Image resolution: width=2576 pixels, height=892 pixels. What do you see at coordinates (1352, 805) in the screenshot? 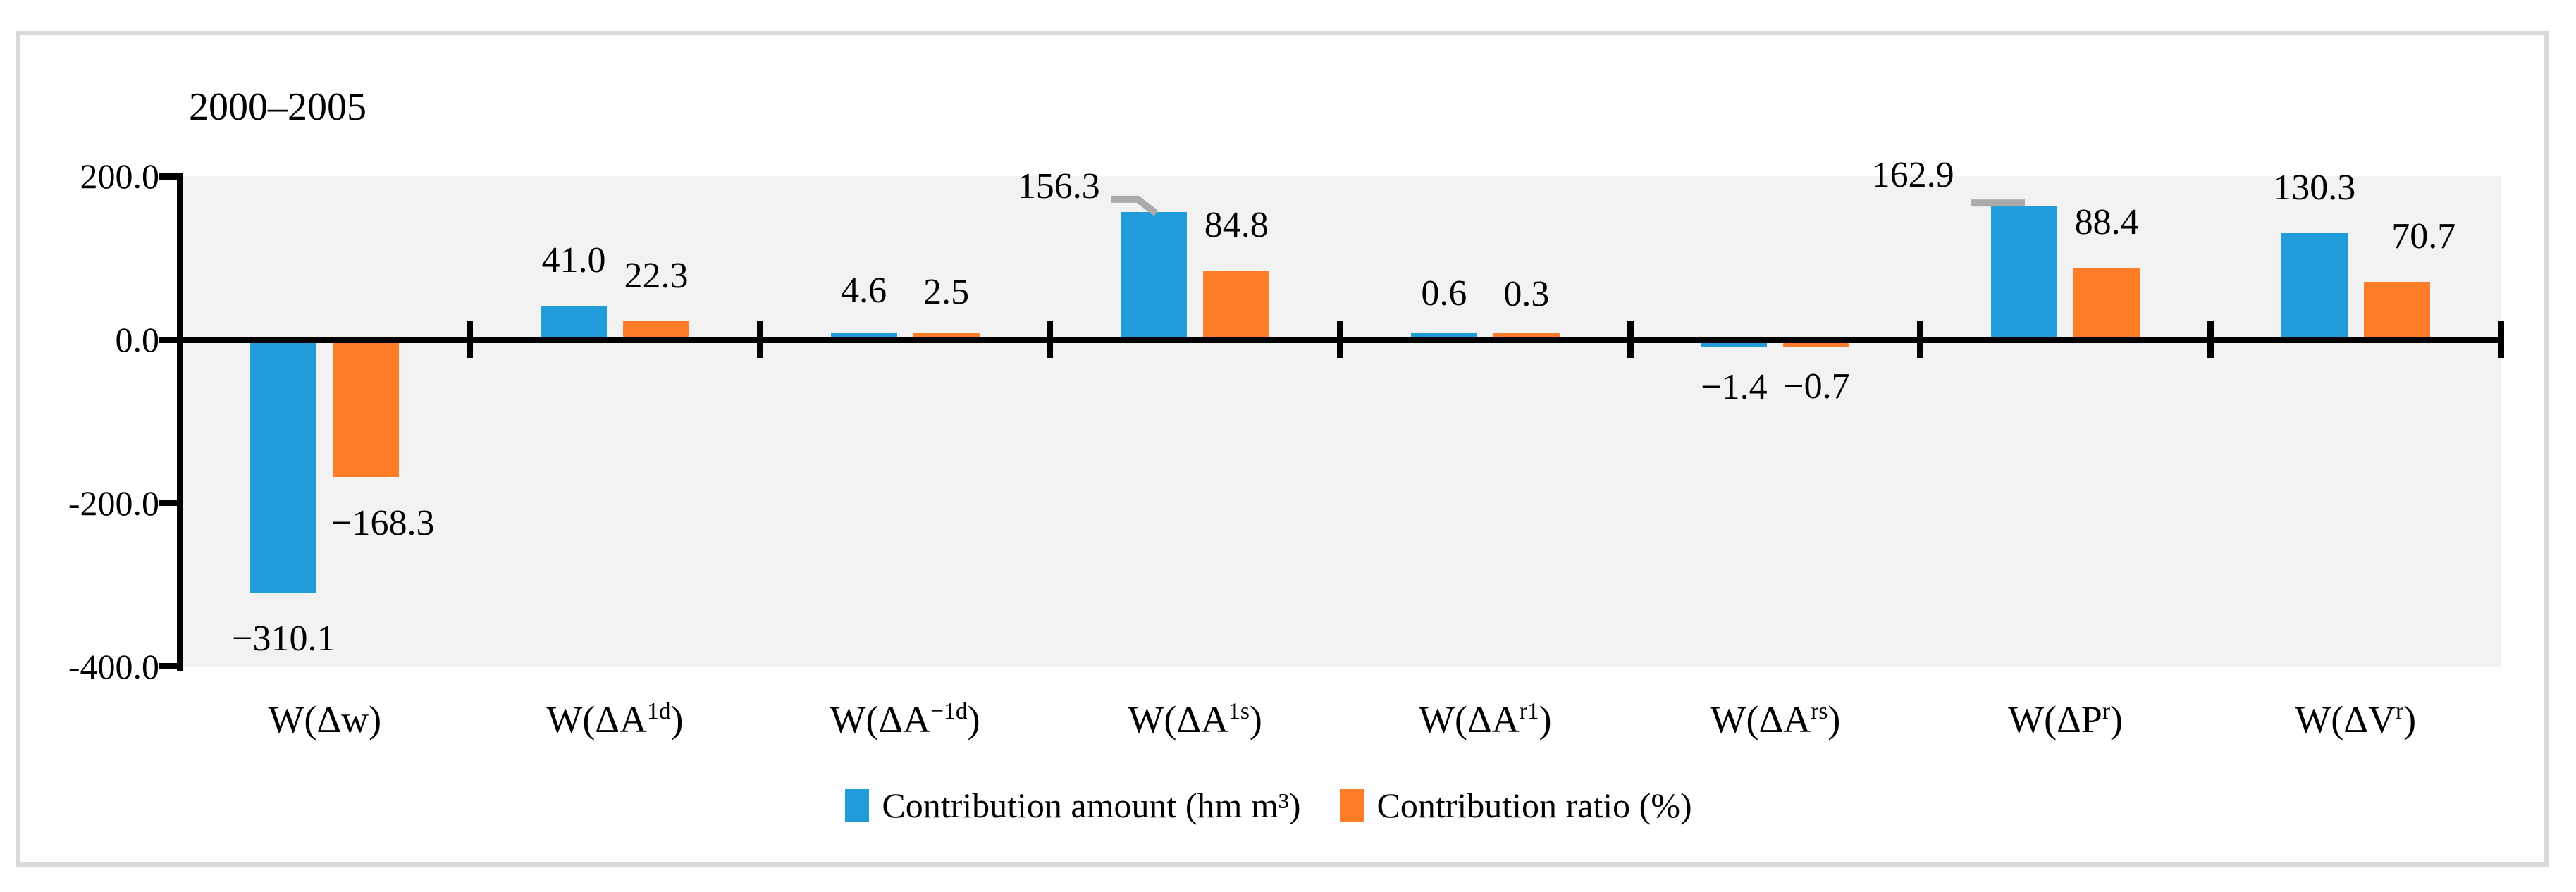
I see `legend-swatch-ratio` at bounding box center [1352, 805].